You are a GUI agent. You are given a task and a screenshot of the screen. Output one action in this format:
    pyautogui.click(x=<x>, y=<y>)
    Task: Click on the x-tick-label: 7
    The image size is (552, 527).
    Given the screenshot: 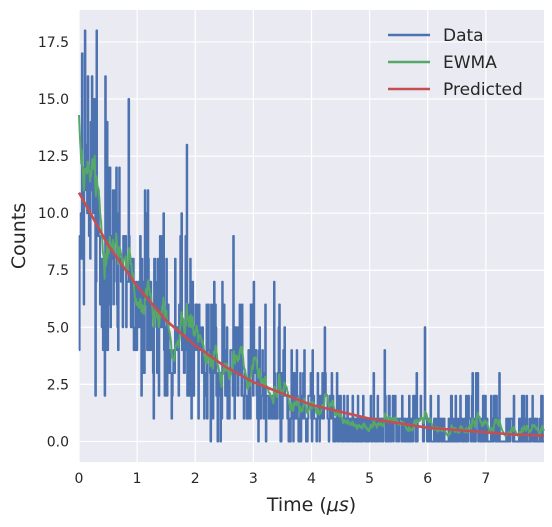 What is the action you would take?
    pyautogui.click(x=485, y=479)
    